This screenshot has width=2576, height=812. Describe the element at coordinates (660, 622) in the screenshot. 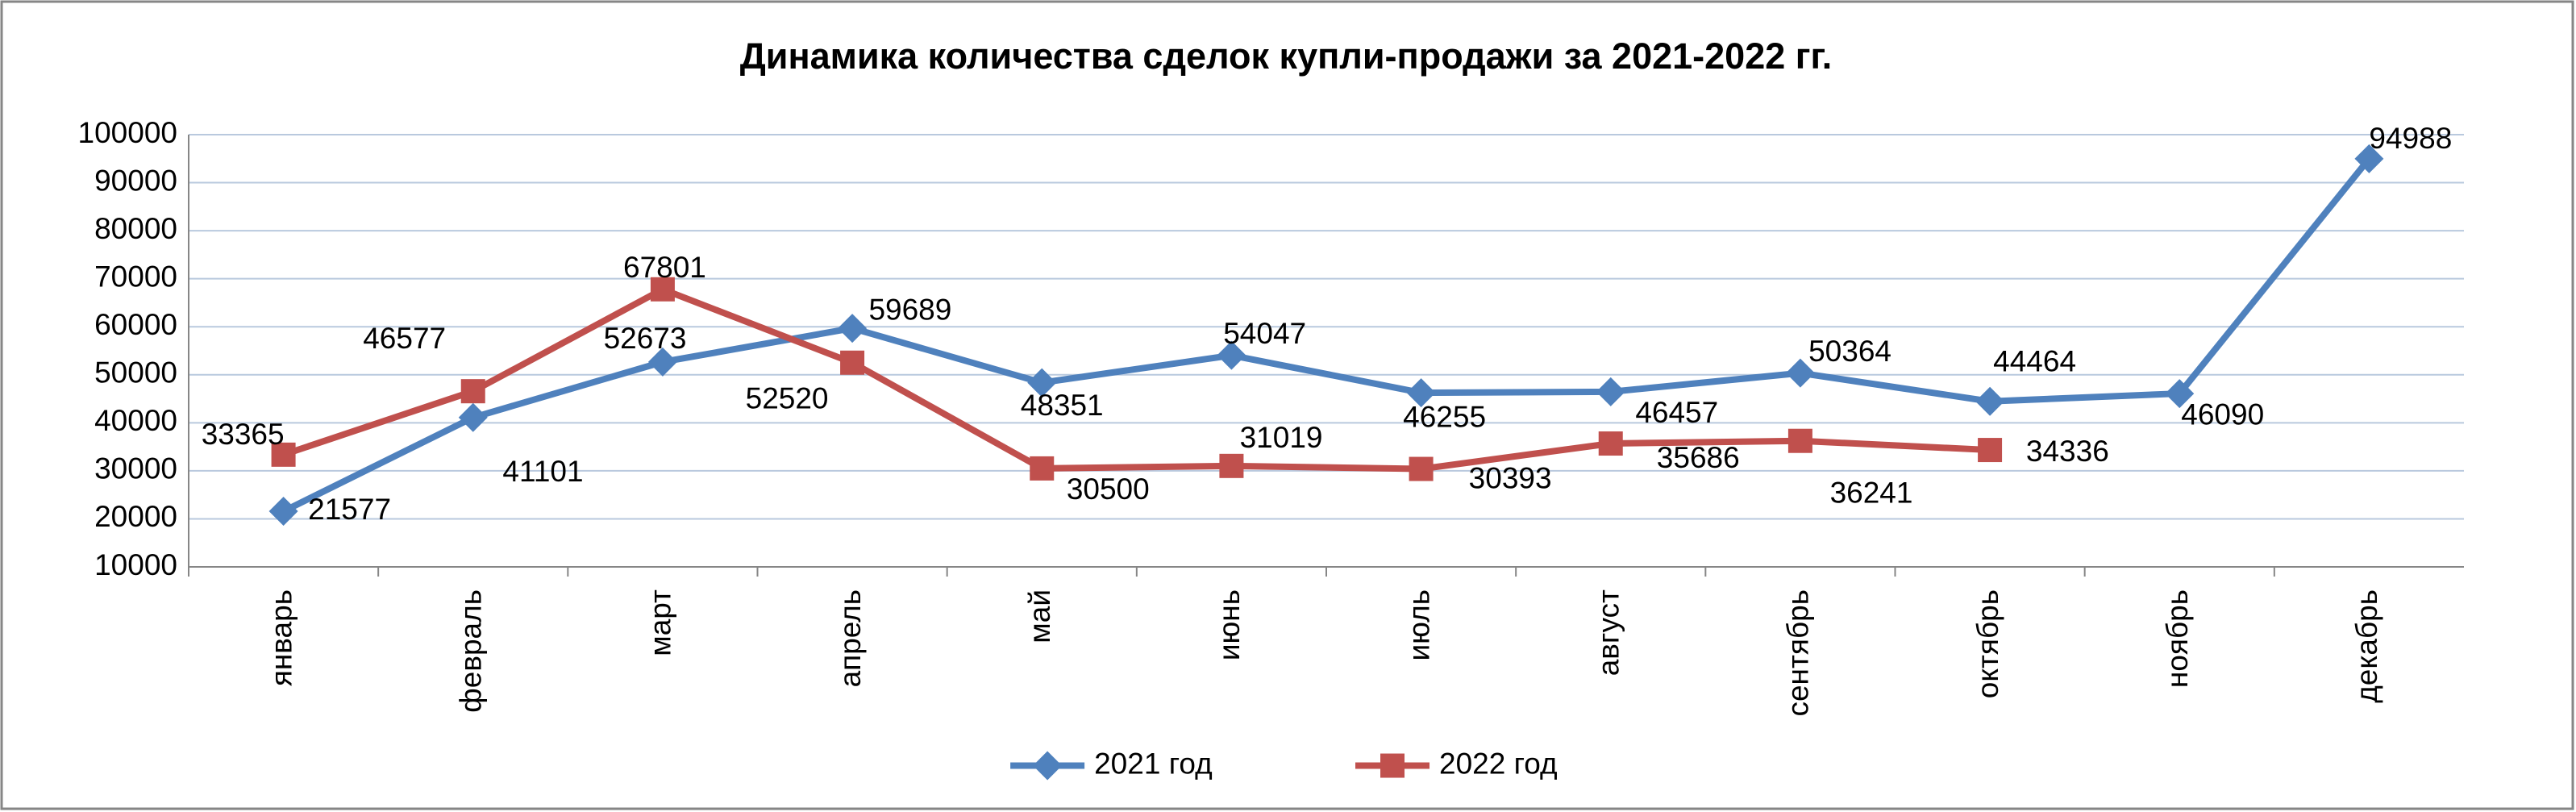

I see `x-tick-label: март` at that location.